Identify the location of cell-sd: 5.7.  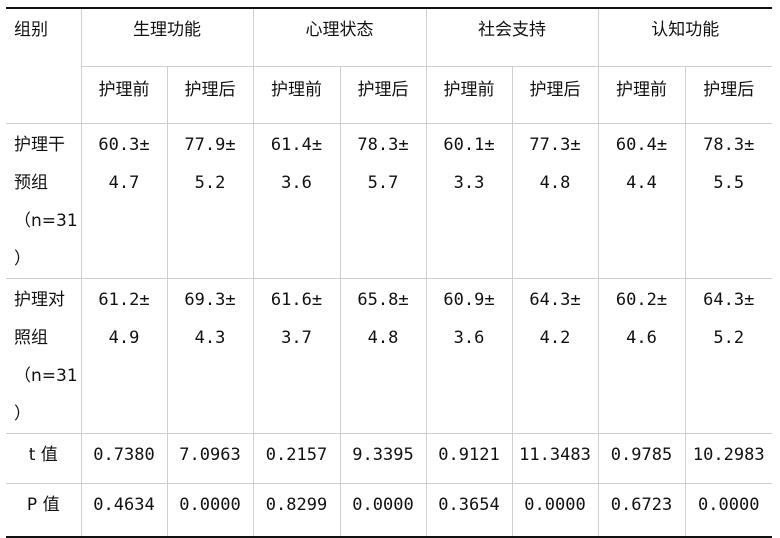
(383, 183).